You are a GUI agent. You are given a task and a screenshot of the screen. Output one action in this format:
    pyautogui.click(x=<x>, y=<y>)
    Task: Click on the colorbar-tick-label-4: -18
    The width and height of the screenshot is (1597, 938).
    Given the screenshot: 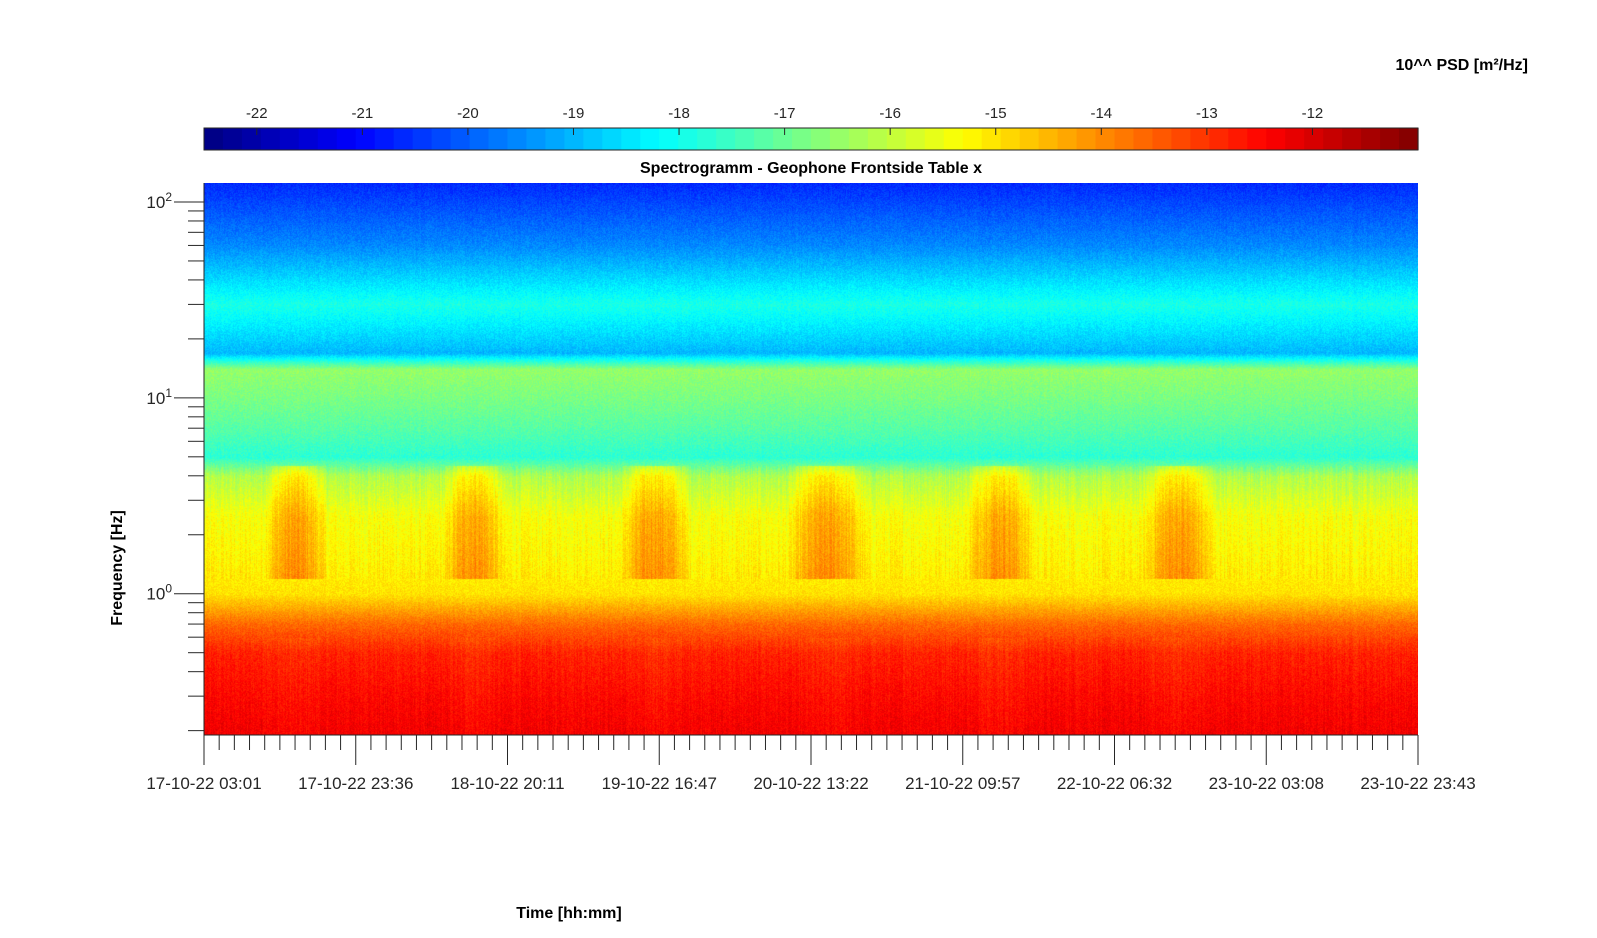 What is the action you would take?
    pyautogui.click(x=679, y=113)
    